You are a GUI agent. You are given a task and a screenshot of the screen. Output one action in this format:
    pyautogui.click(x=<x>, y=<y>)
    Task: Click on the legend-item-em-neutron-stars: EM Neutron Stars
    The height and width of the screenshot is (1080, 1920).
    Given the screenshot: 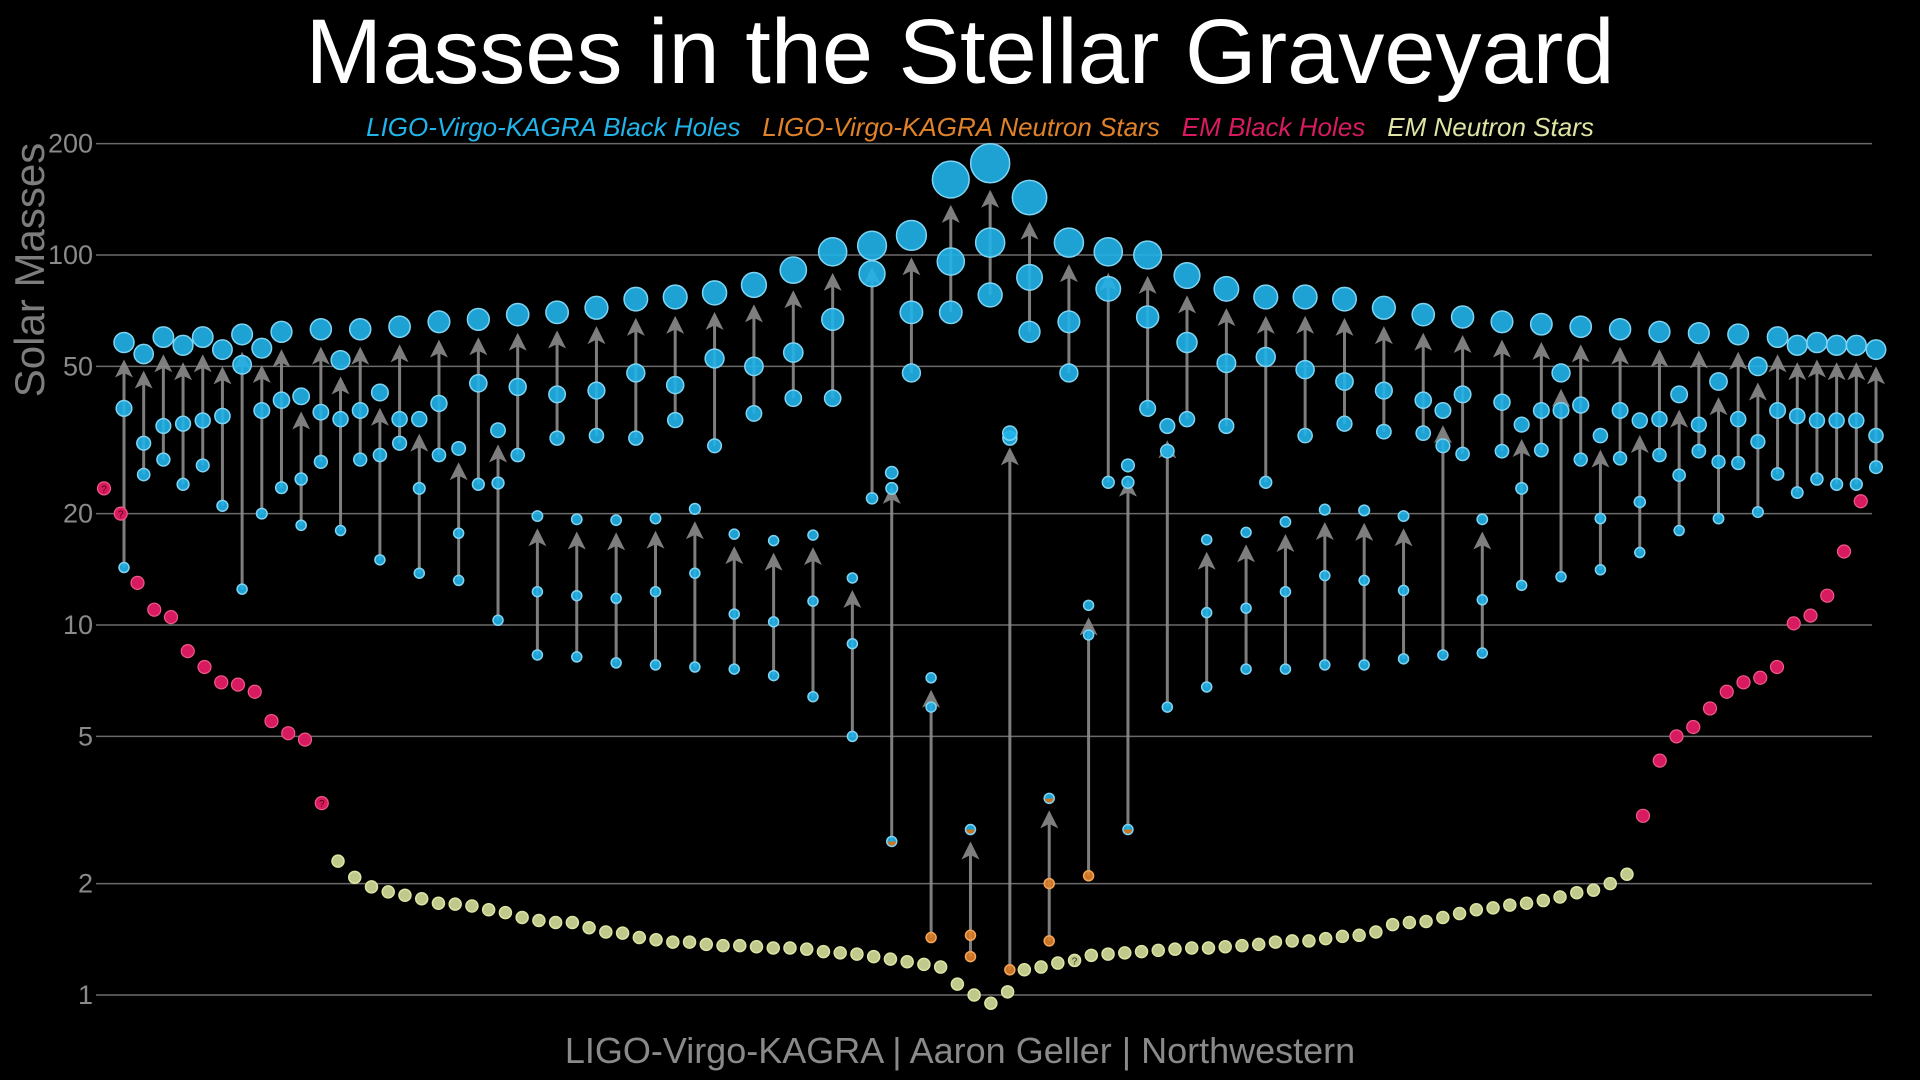 What is the action you would take?
    pyautogui.click(x=1490, y=127)
    